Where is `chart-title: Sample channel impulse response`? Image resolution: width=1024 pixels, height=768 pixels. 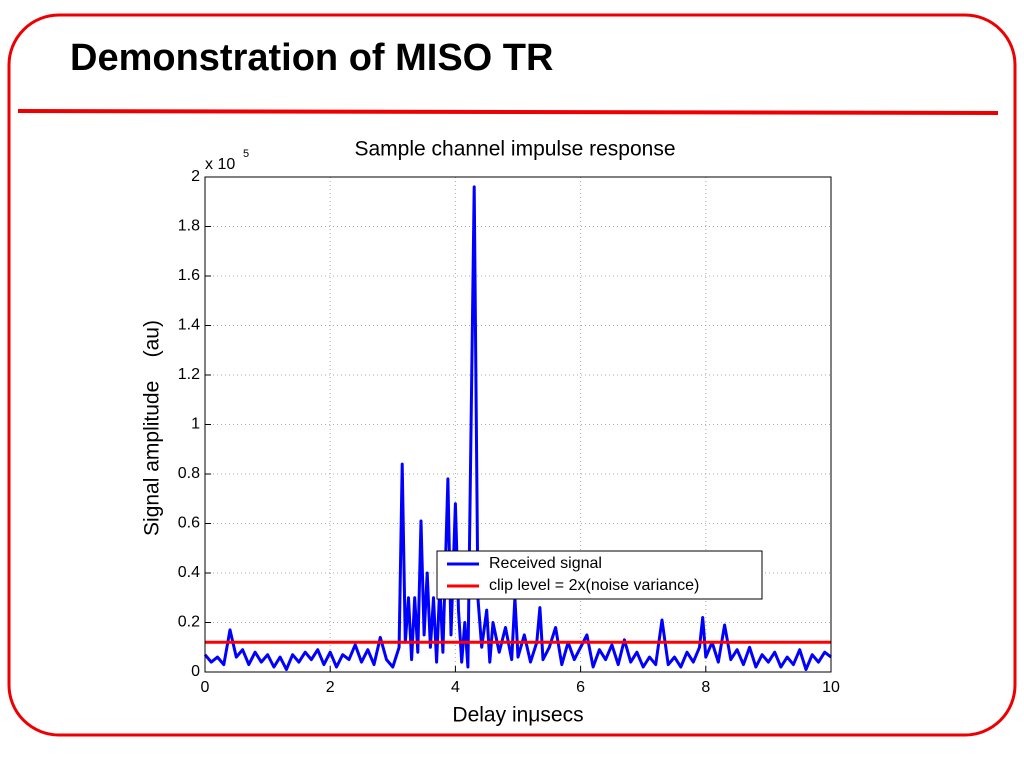 chart-title: Sample channel impulse response is located at coordinates (514, 149).